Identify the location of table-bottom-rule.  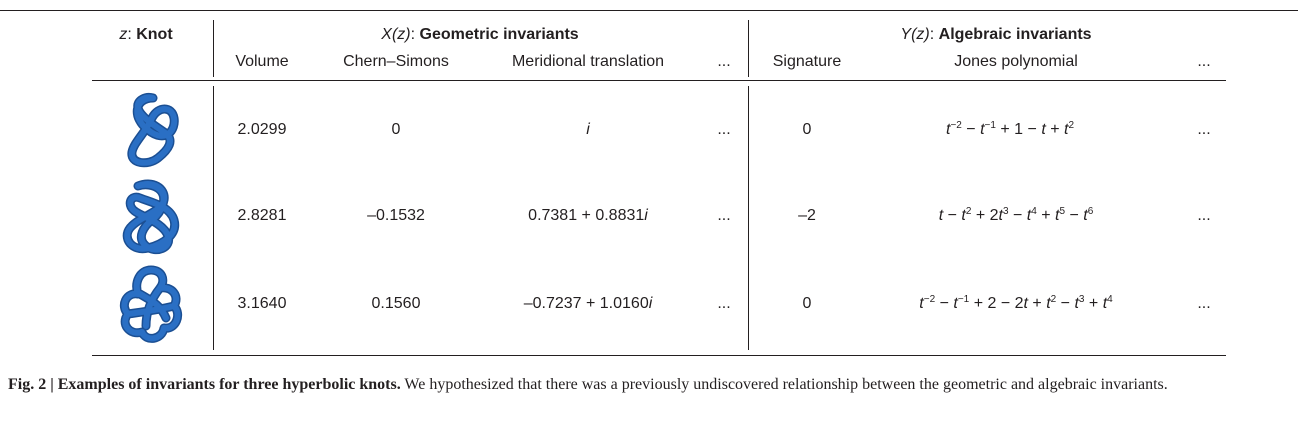
(659, 355).